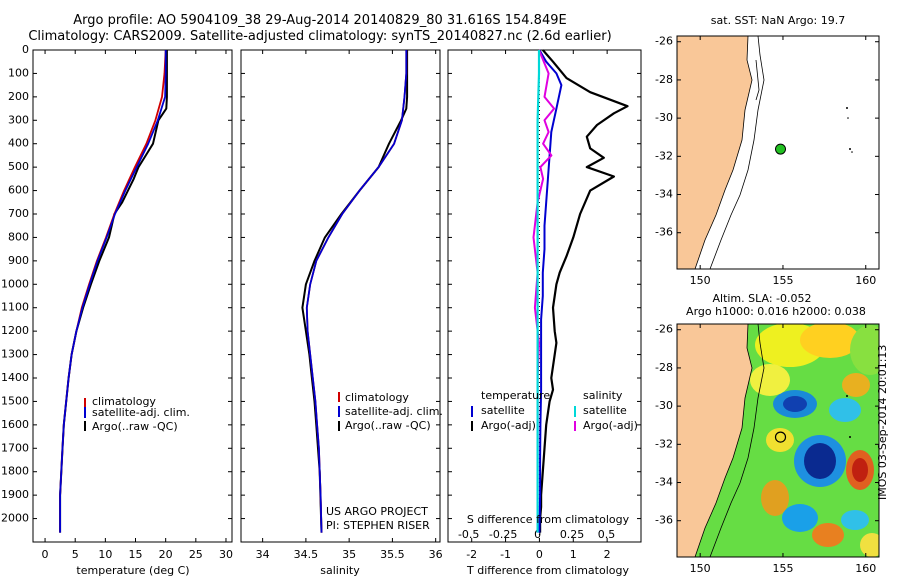 Image resolution: width=900 pixels, height=580 pixels. Describe the element at coordinates (306, 554) in the screenshot. I see `salinity-x-tick-label: 34.5` at that location.